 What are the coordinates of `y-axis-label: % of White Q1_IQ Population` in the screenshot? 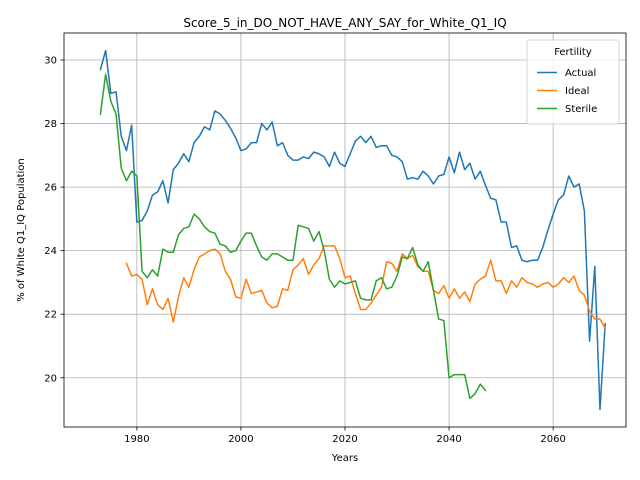 It's located at (21, 230).